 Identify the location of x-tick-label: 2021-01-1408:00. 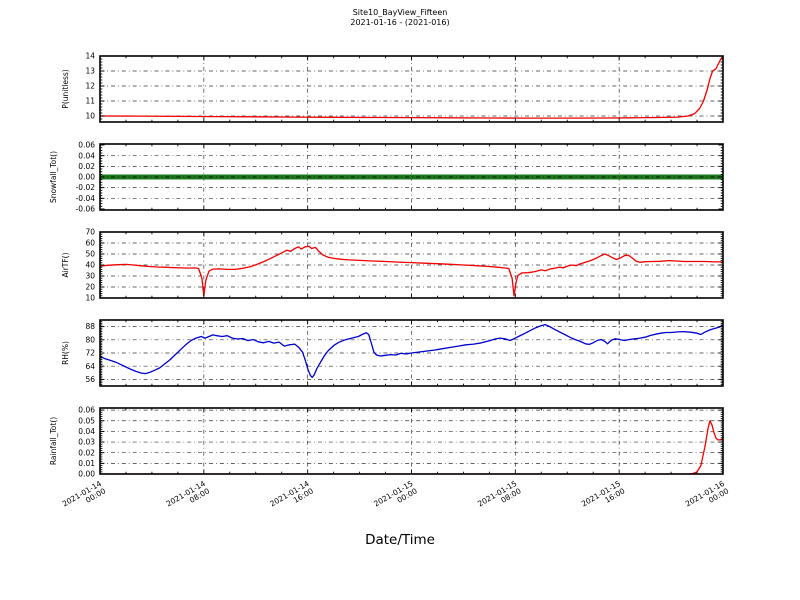
(188, 497).